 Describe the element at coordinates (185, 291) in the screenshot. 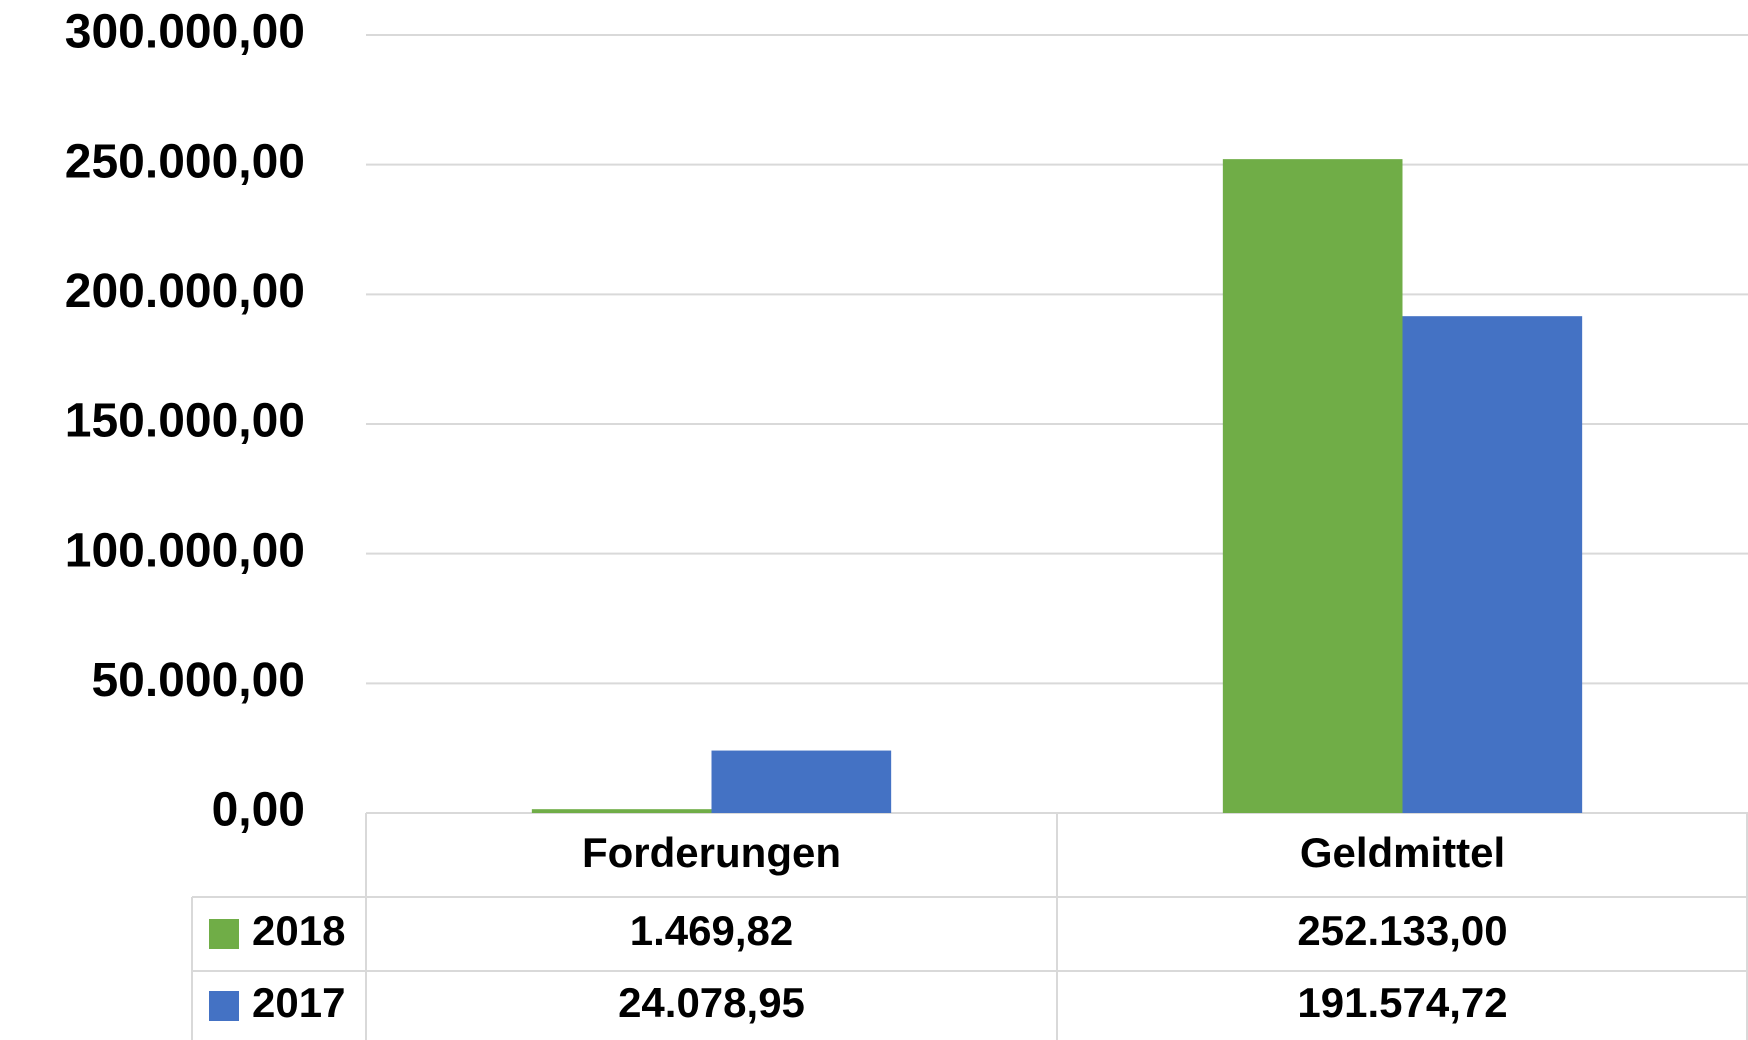

I see `y-tick-label: 200.000,00` at that location.